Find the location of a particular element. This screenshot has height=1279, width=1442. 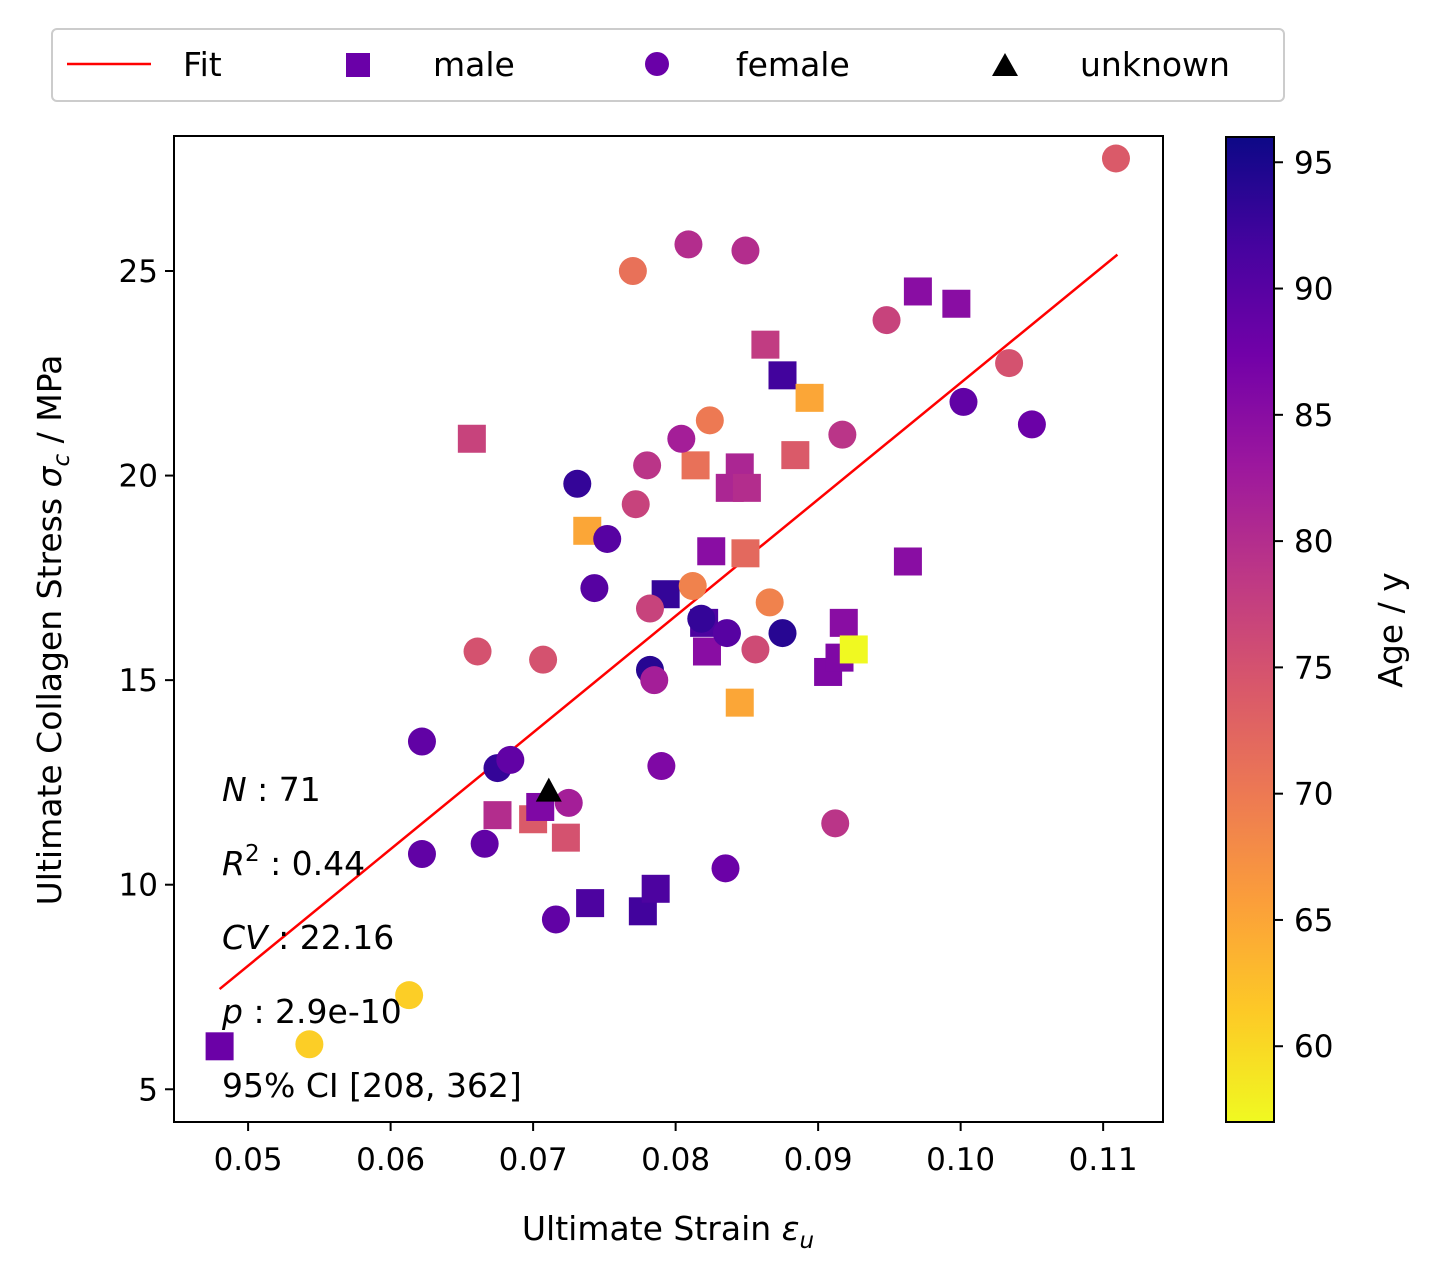

colorbar-tick-label: 90 is located at coordinates (1313, 290).